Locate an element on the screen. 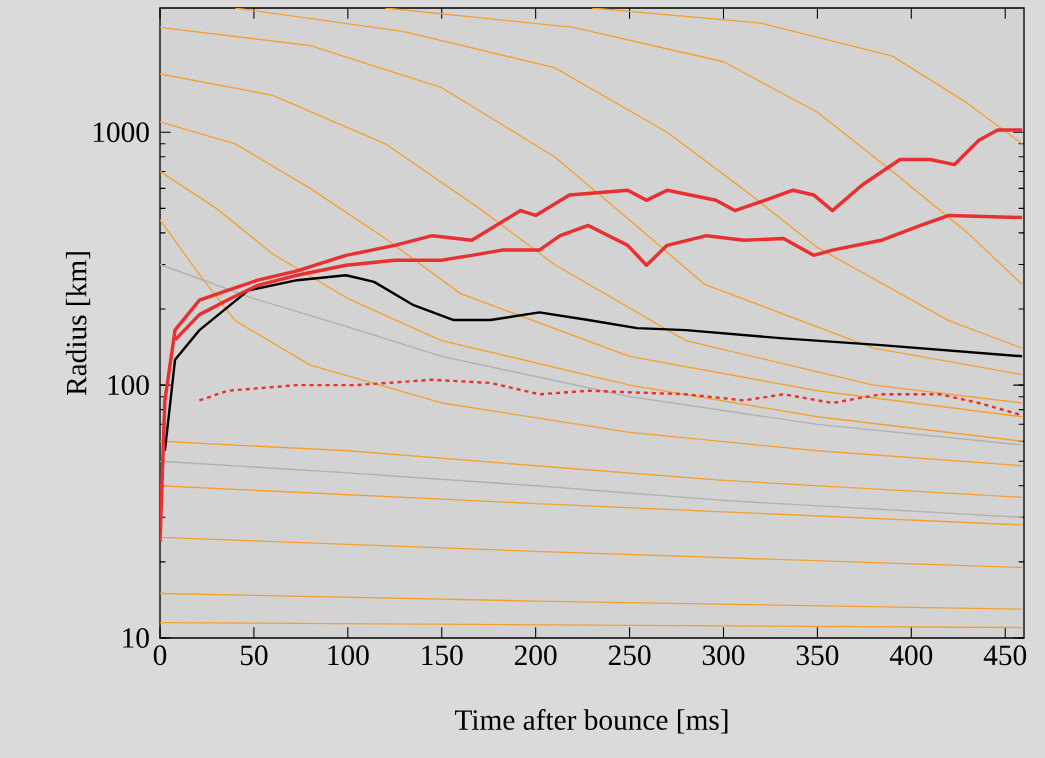  x-tick-label: 400 is located at coordinates (911, 655).